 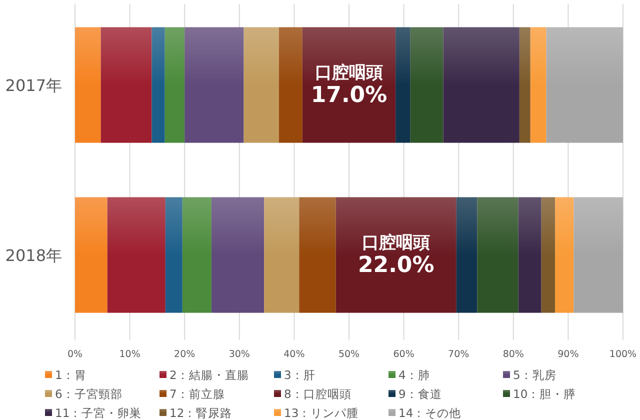 What do you see at coordinates (349, 354) in the screenshot?
I see `x-tick-label: 50%` at bounding box center [349, 354].